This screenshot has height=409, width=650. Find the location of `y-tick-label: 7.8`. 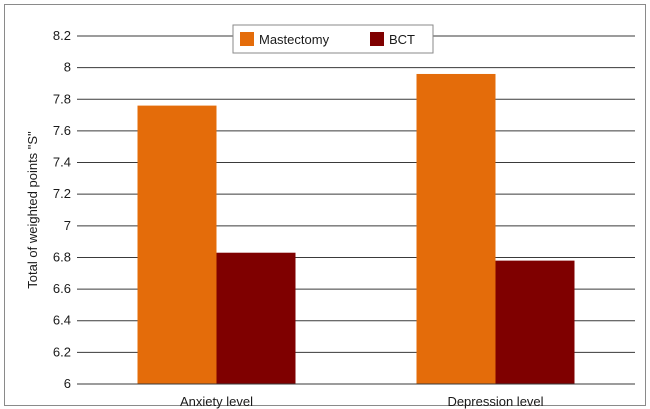

y-tick-label: 7.8 is located at coordinates (62, 98).